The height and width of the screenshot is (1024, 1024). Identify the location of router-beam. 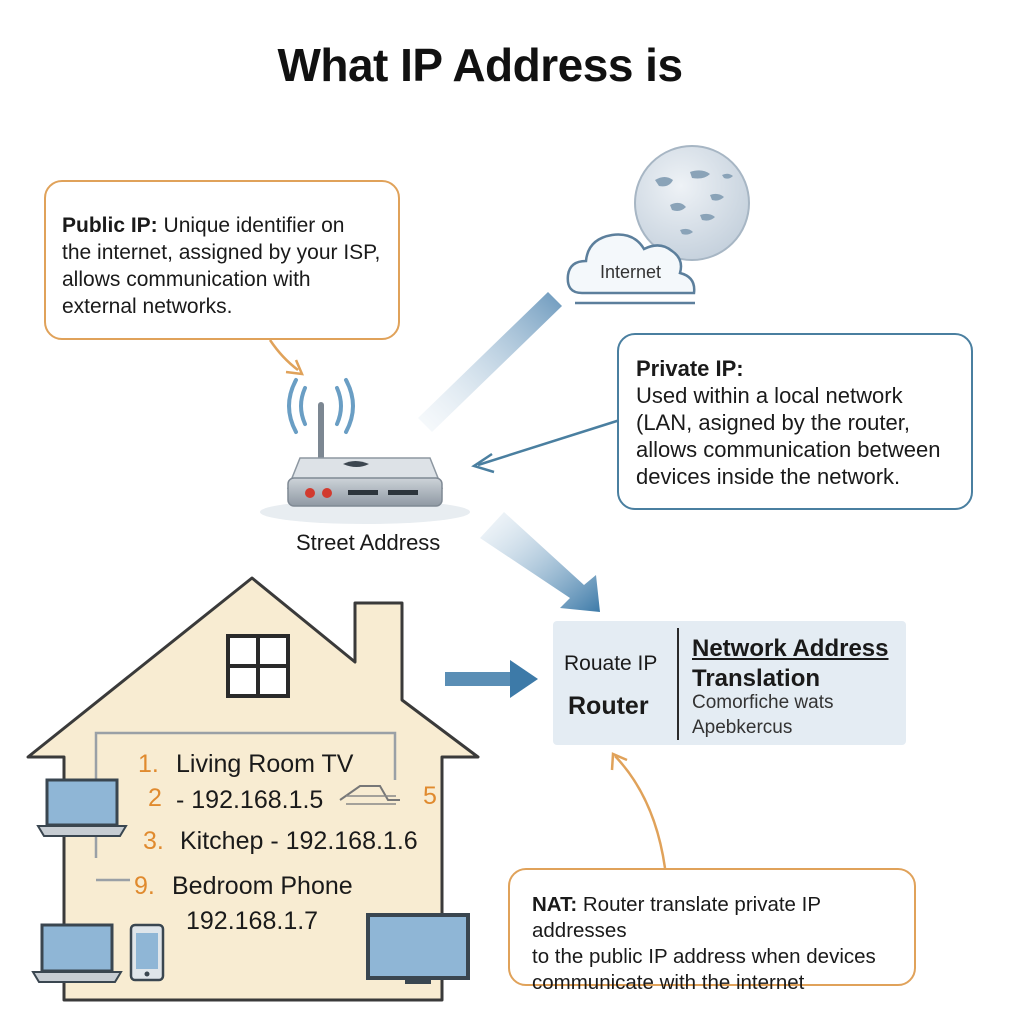
(540, 562).